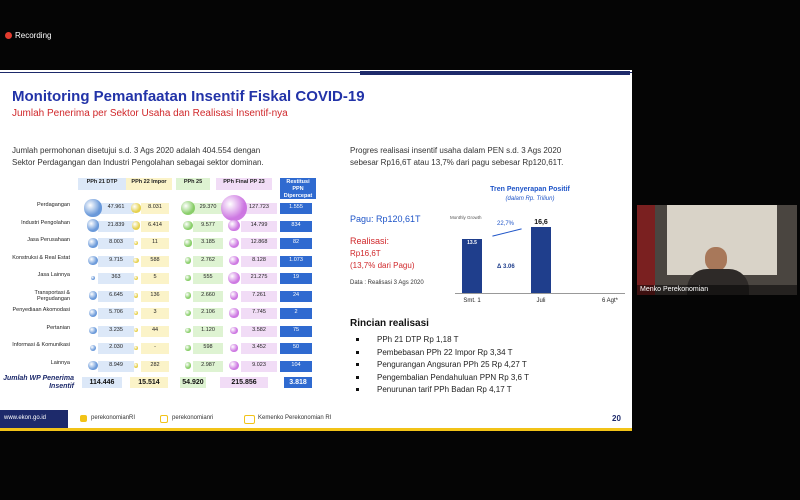 This screenshot has width=800, height=500. I want to click on cell-value: 3.185, so click(208, 242).